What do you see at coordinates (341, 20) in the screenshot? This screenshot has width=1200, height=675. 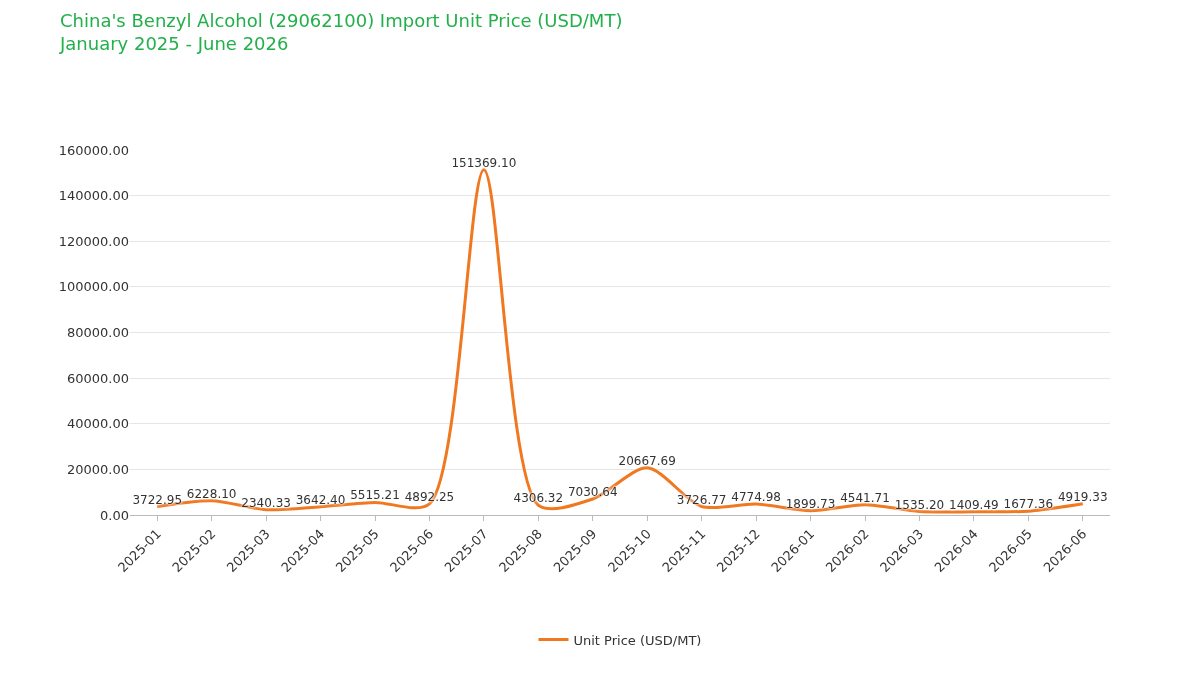 I see `chart-title: China's Benzyl Alcohol (29062100) Import Unit Price (USD/MT)` at bounding box center [341, 20].